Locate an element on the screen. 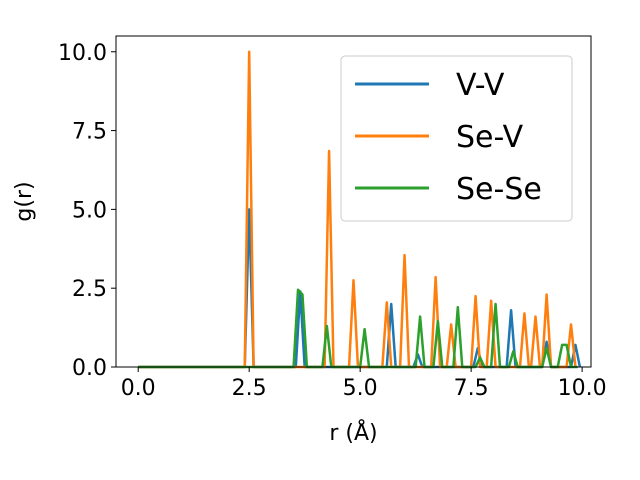 The image size is (640, 480). y-tick-label: 2.5 is located at coordinates (89, 289).